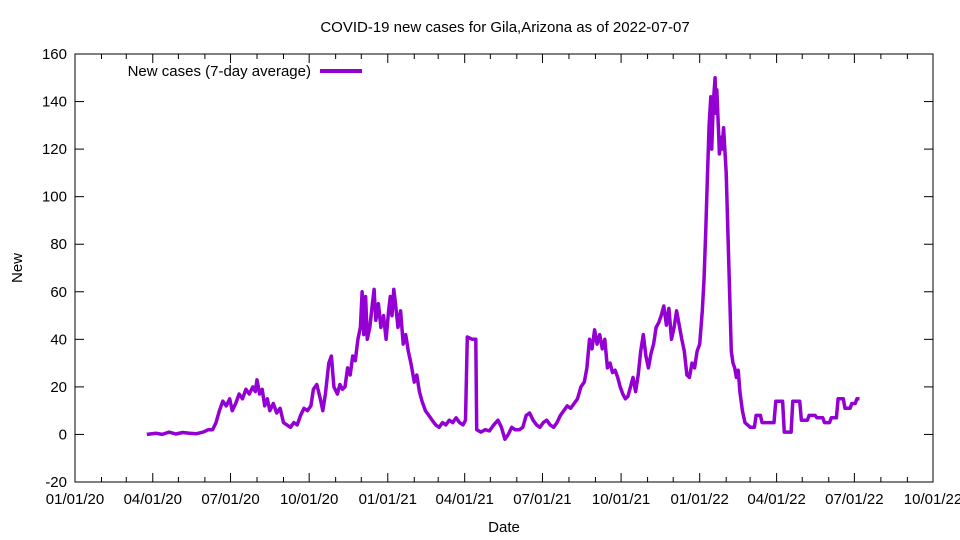 The width and height of the screenshot is (960, 540). What do you see at coordinates (388, 499) in the screenshot?
I see `x-tick-label: 01/01/21` at bounding box center [388, 499].